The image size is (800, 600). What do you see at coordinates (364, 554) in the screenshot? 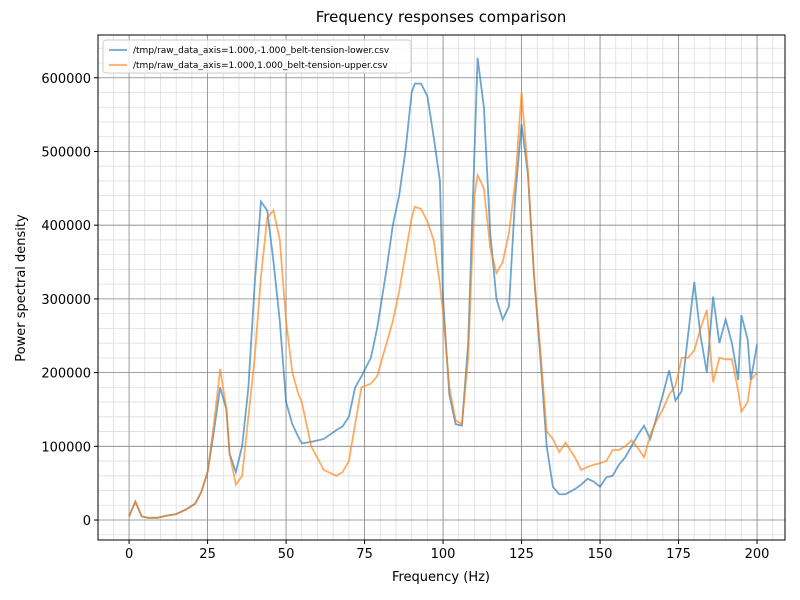
I see `x-tick-label: 75` at bounding box center [364, 554].